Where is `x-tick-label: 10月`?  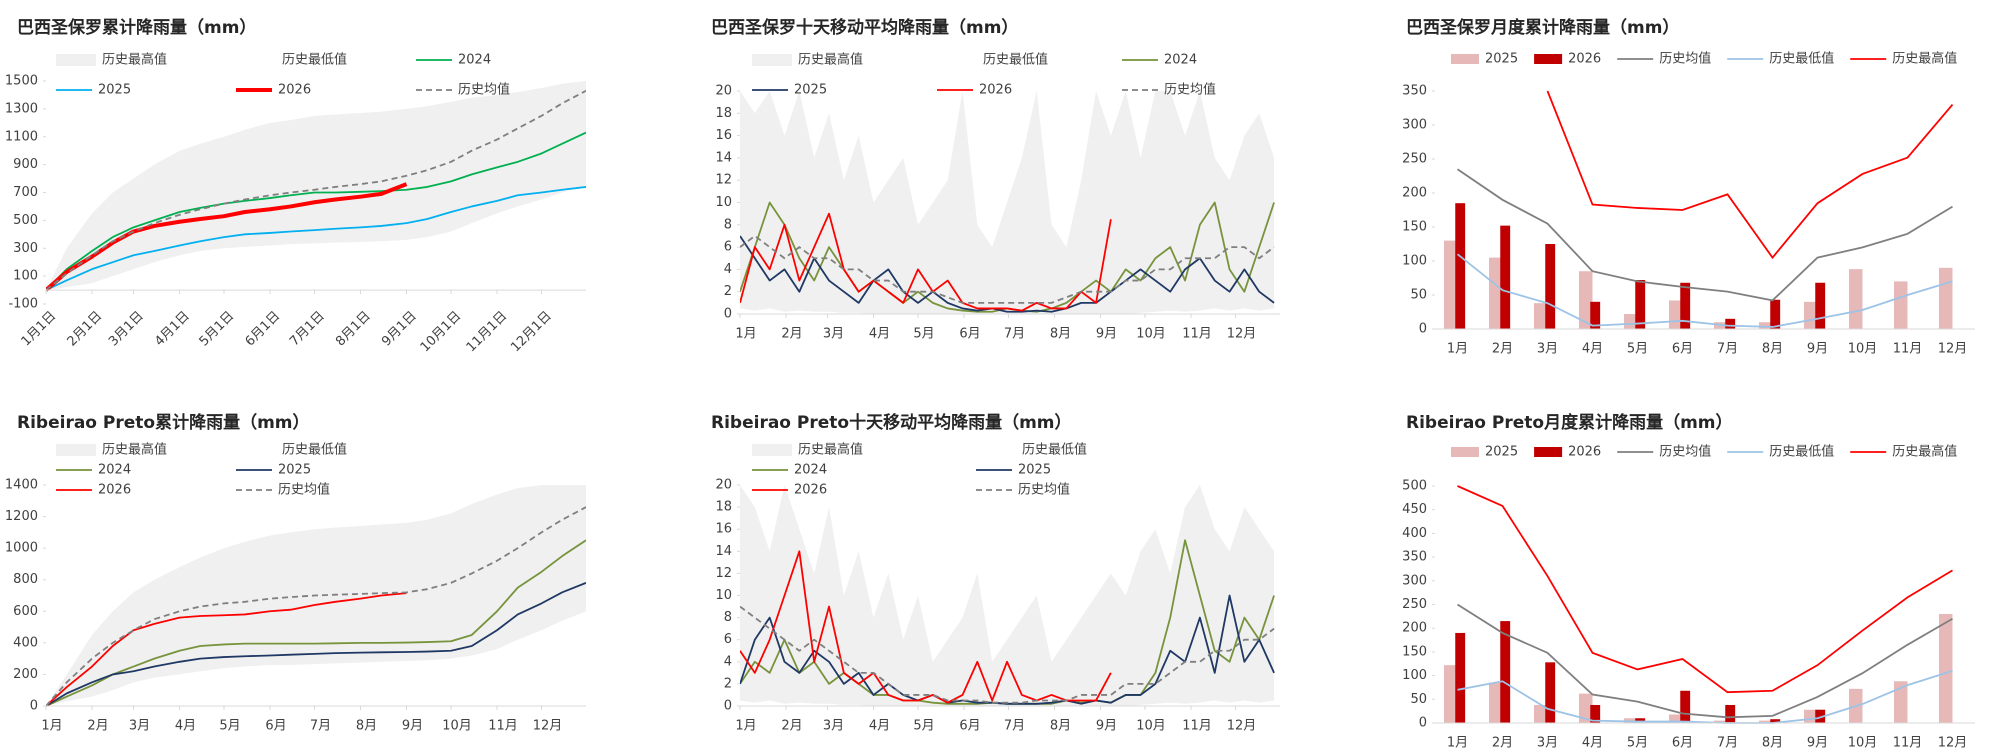 x-tick-label: 10月 is located at coordinates (1863, 743).